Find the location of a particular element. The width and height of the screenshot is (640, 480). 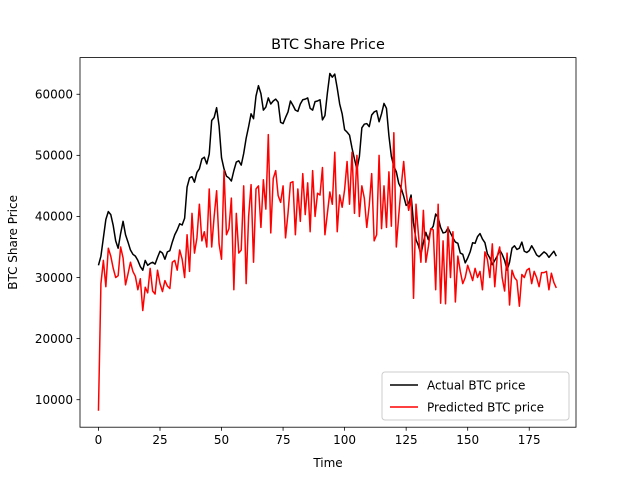

legend-label-predicted: Predicted BTC price is located at coordinates (485, 408).